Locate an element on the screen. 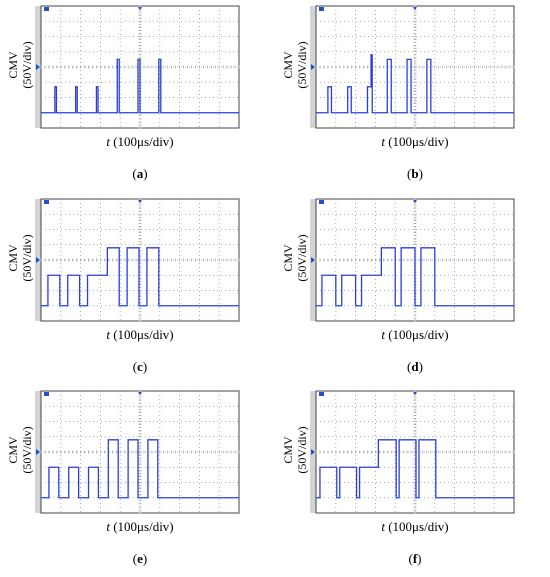 The image size is (550, 577). plot-b is located at coordinates (412, 67).